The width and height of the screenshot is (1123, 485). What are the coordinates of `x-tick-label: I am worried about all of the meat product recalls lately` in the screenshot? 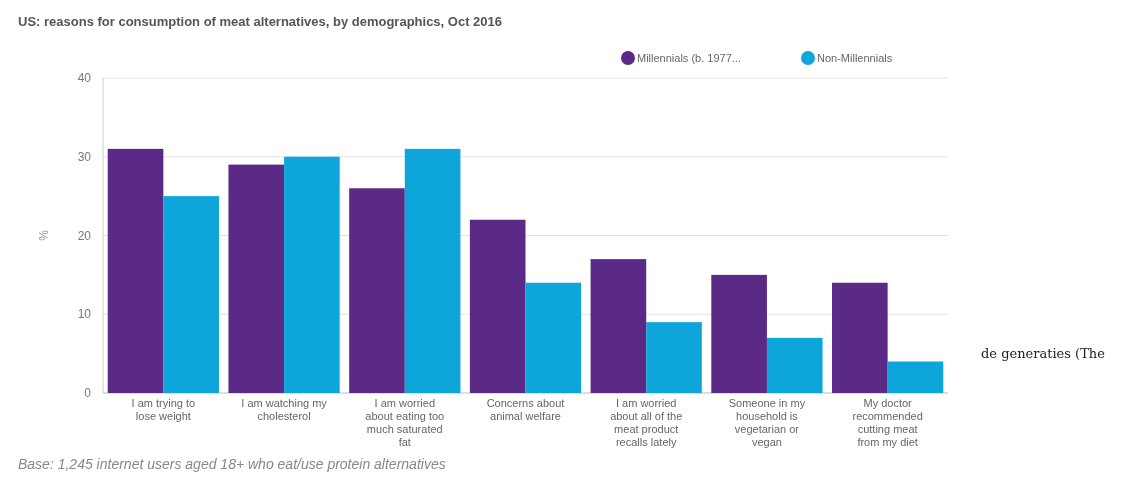 It's located at (646, 422).